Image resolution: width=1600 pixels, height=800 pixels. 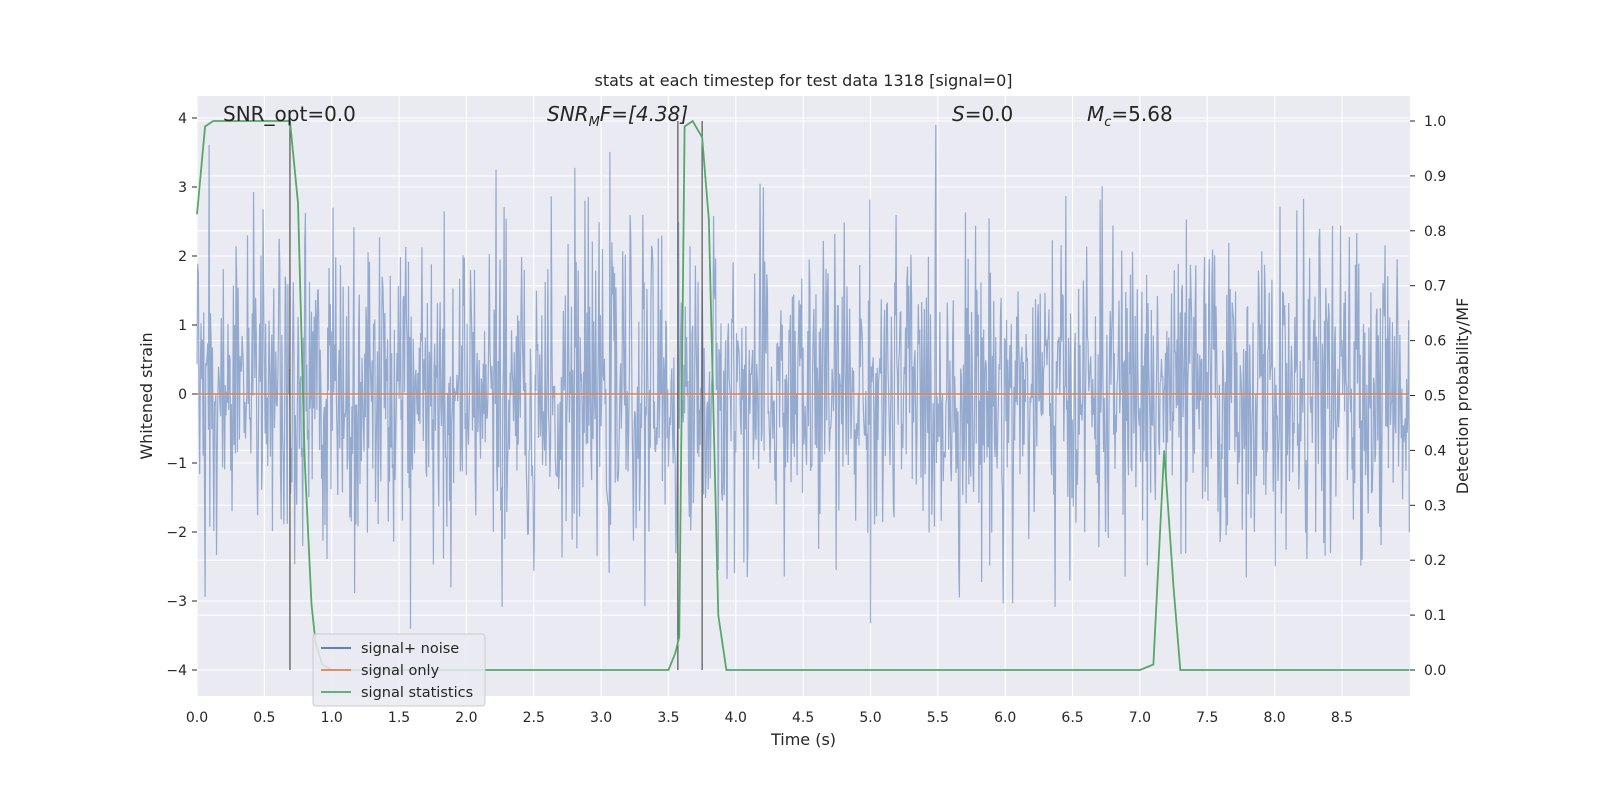 I want to click on x-tick-label: 6.0, so click(x=1005, y=718).